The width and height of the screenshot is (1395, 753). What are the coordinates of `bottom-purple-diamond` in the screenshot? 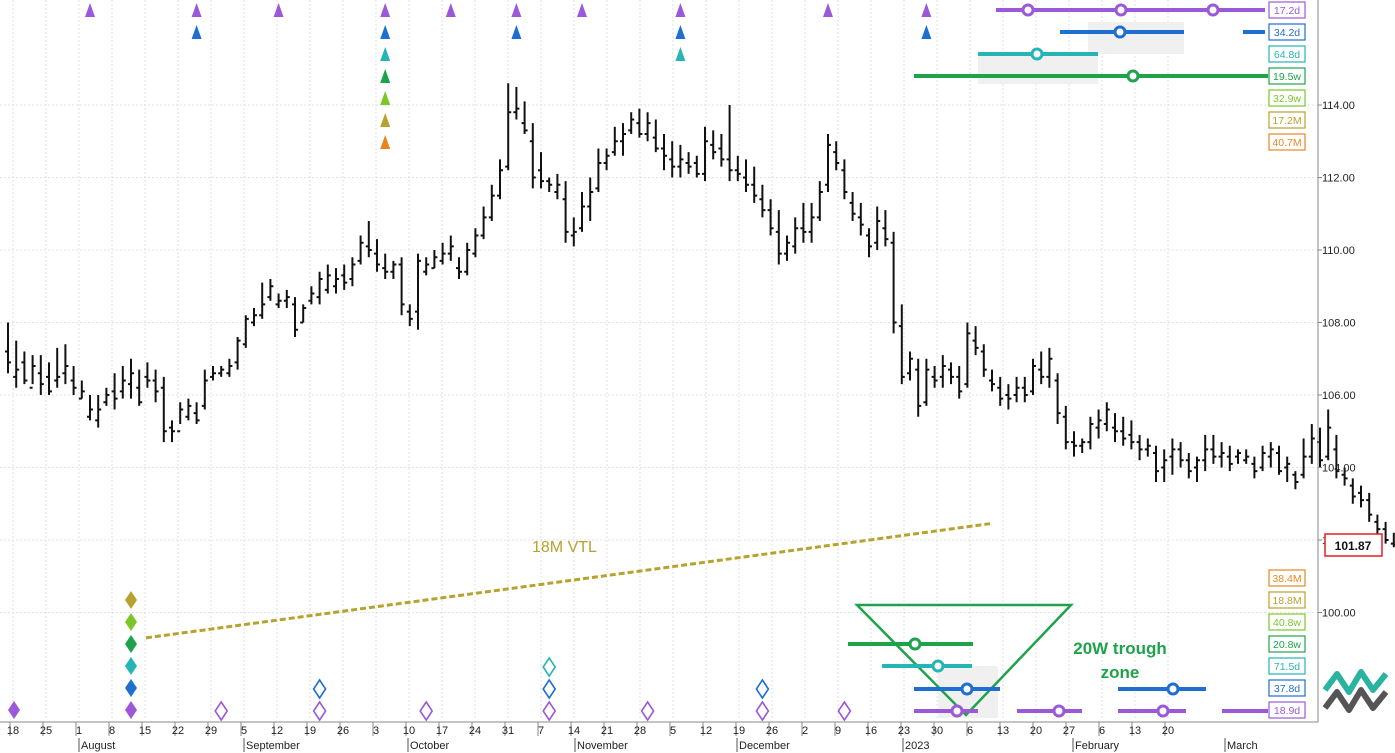 It's located at (14, 710).